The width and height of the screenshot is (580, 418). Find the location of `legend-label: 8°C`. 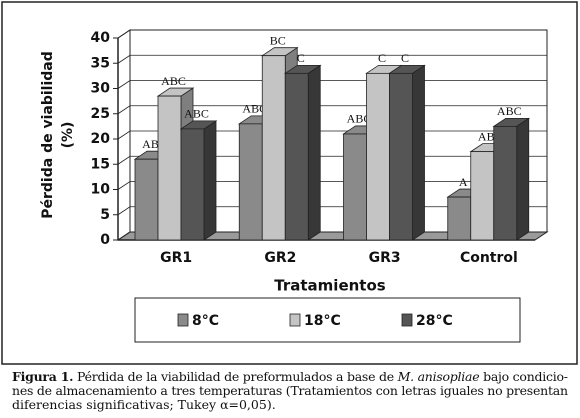

legend-label: 8°C is located at coordinates (205, 321).